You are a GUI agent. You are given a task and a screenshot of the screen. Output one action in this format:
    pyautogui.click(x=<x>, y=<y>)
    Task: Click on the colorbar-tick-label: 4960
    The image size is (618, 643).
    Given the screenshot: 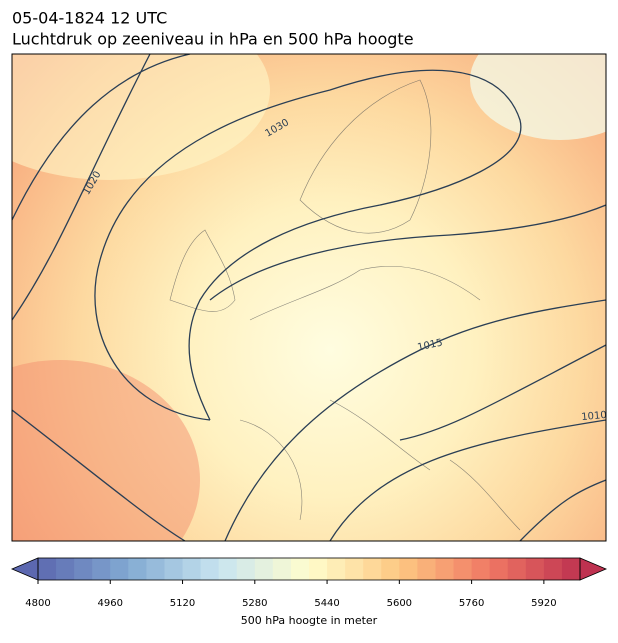 What is the action you would take?
    pyautogui.click(x=110, y=603)
    